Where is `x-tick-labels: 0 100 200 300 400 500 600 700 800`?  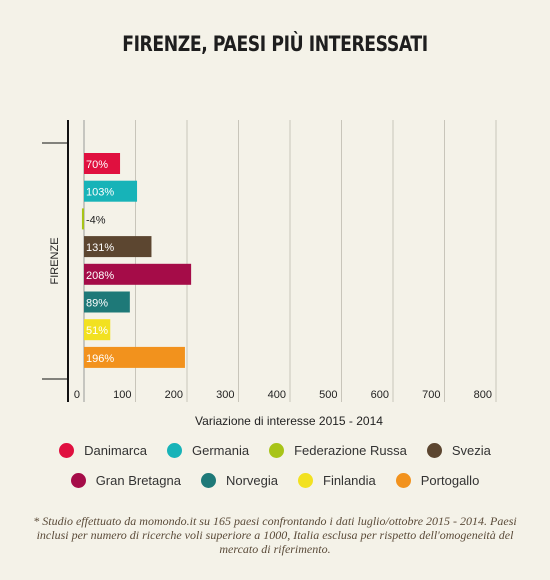
x-tick-labels: 0 100 200 300 400 500 600 700 800 is located at coordinates (283, 395).